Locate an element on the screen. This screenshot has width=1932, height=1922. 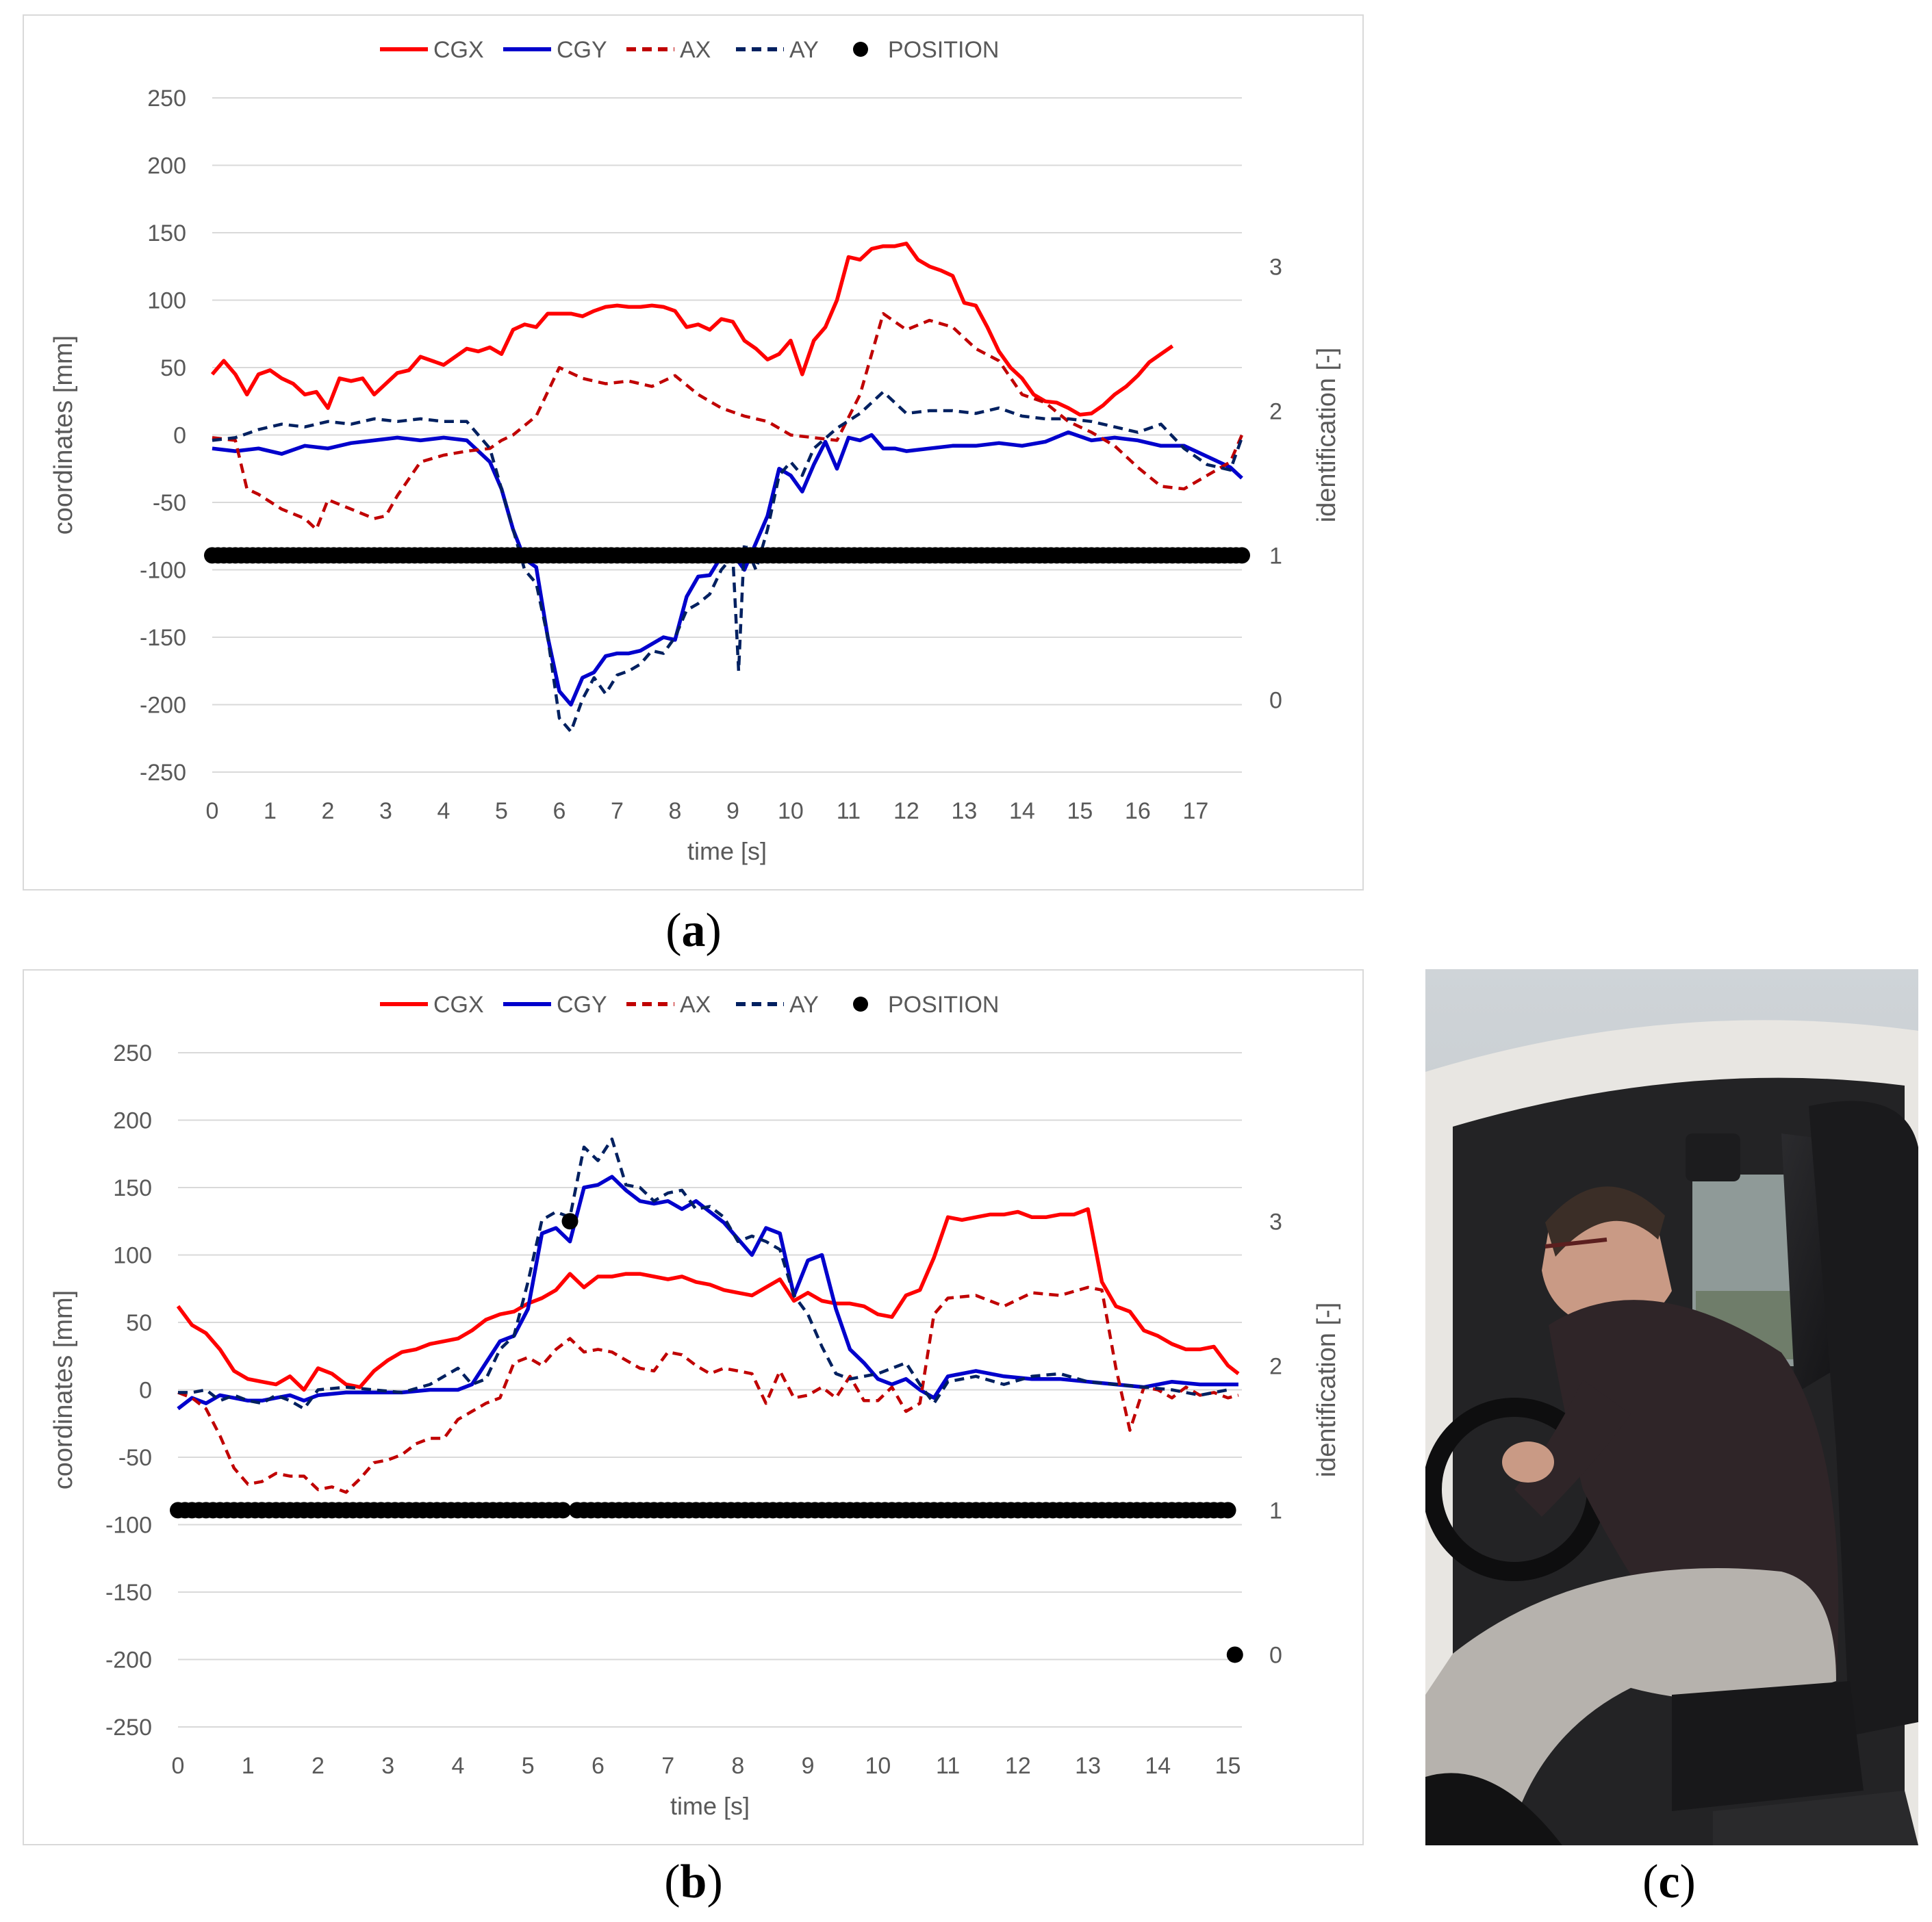
x-tick-label: 16 is located at coordinates (1138, 811).